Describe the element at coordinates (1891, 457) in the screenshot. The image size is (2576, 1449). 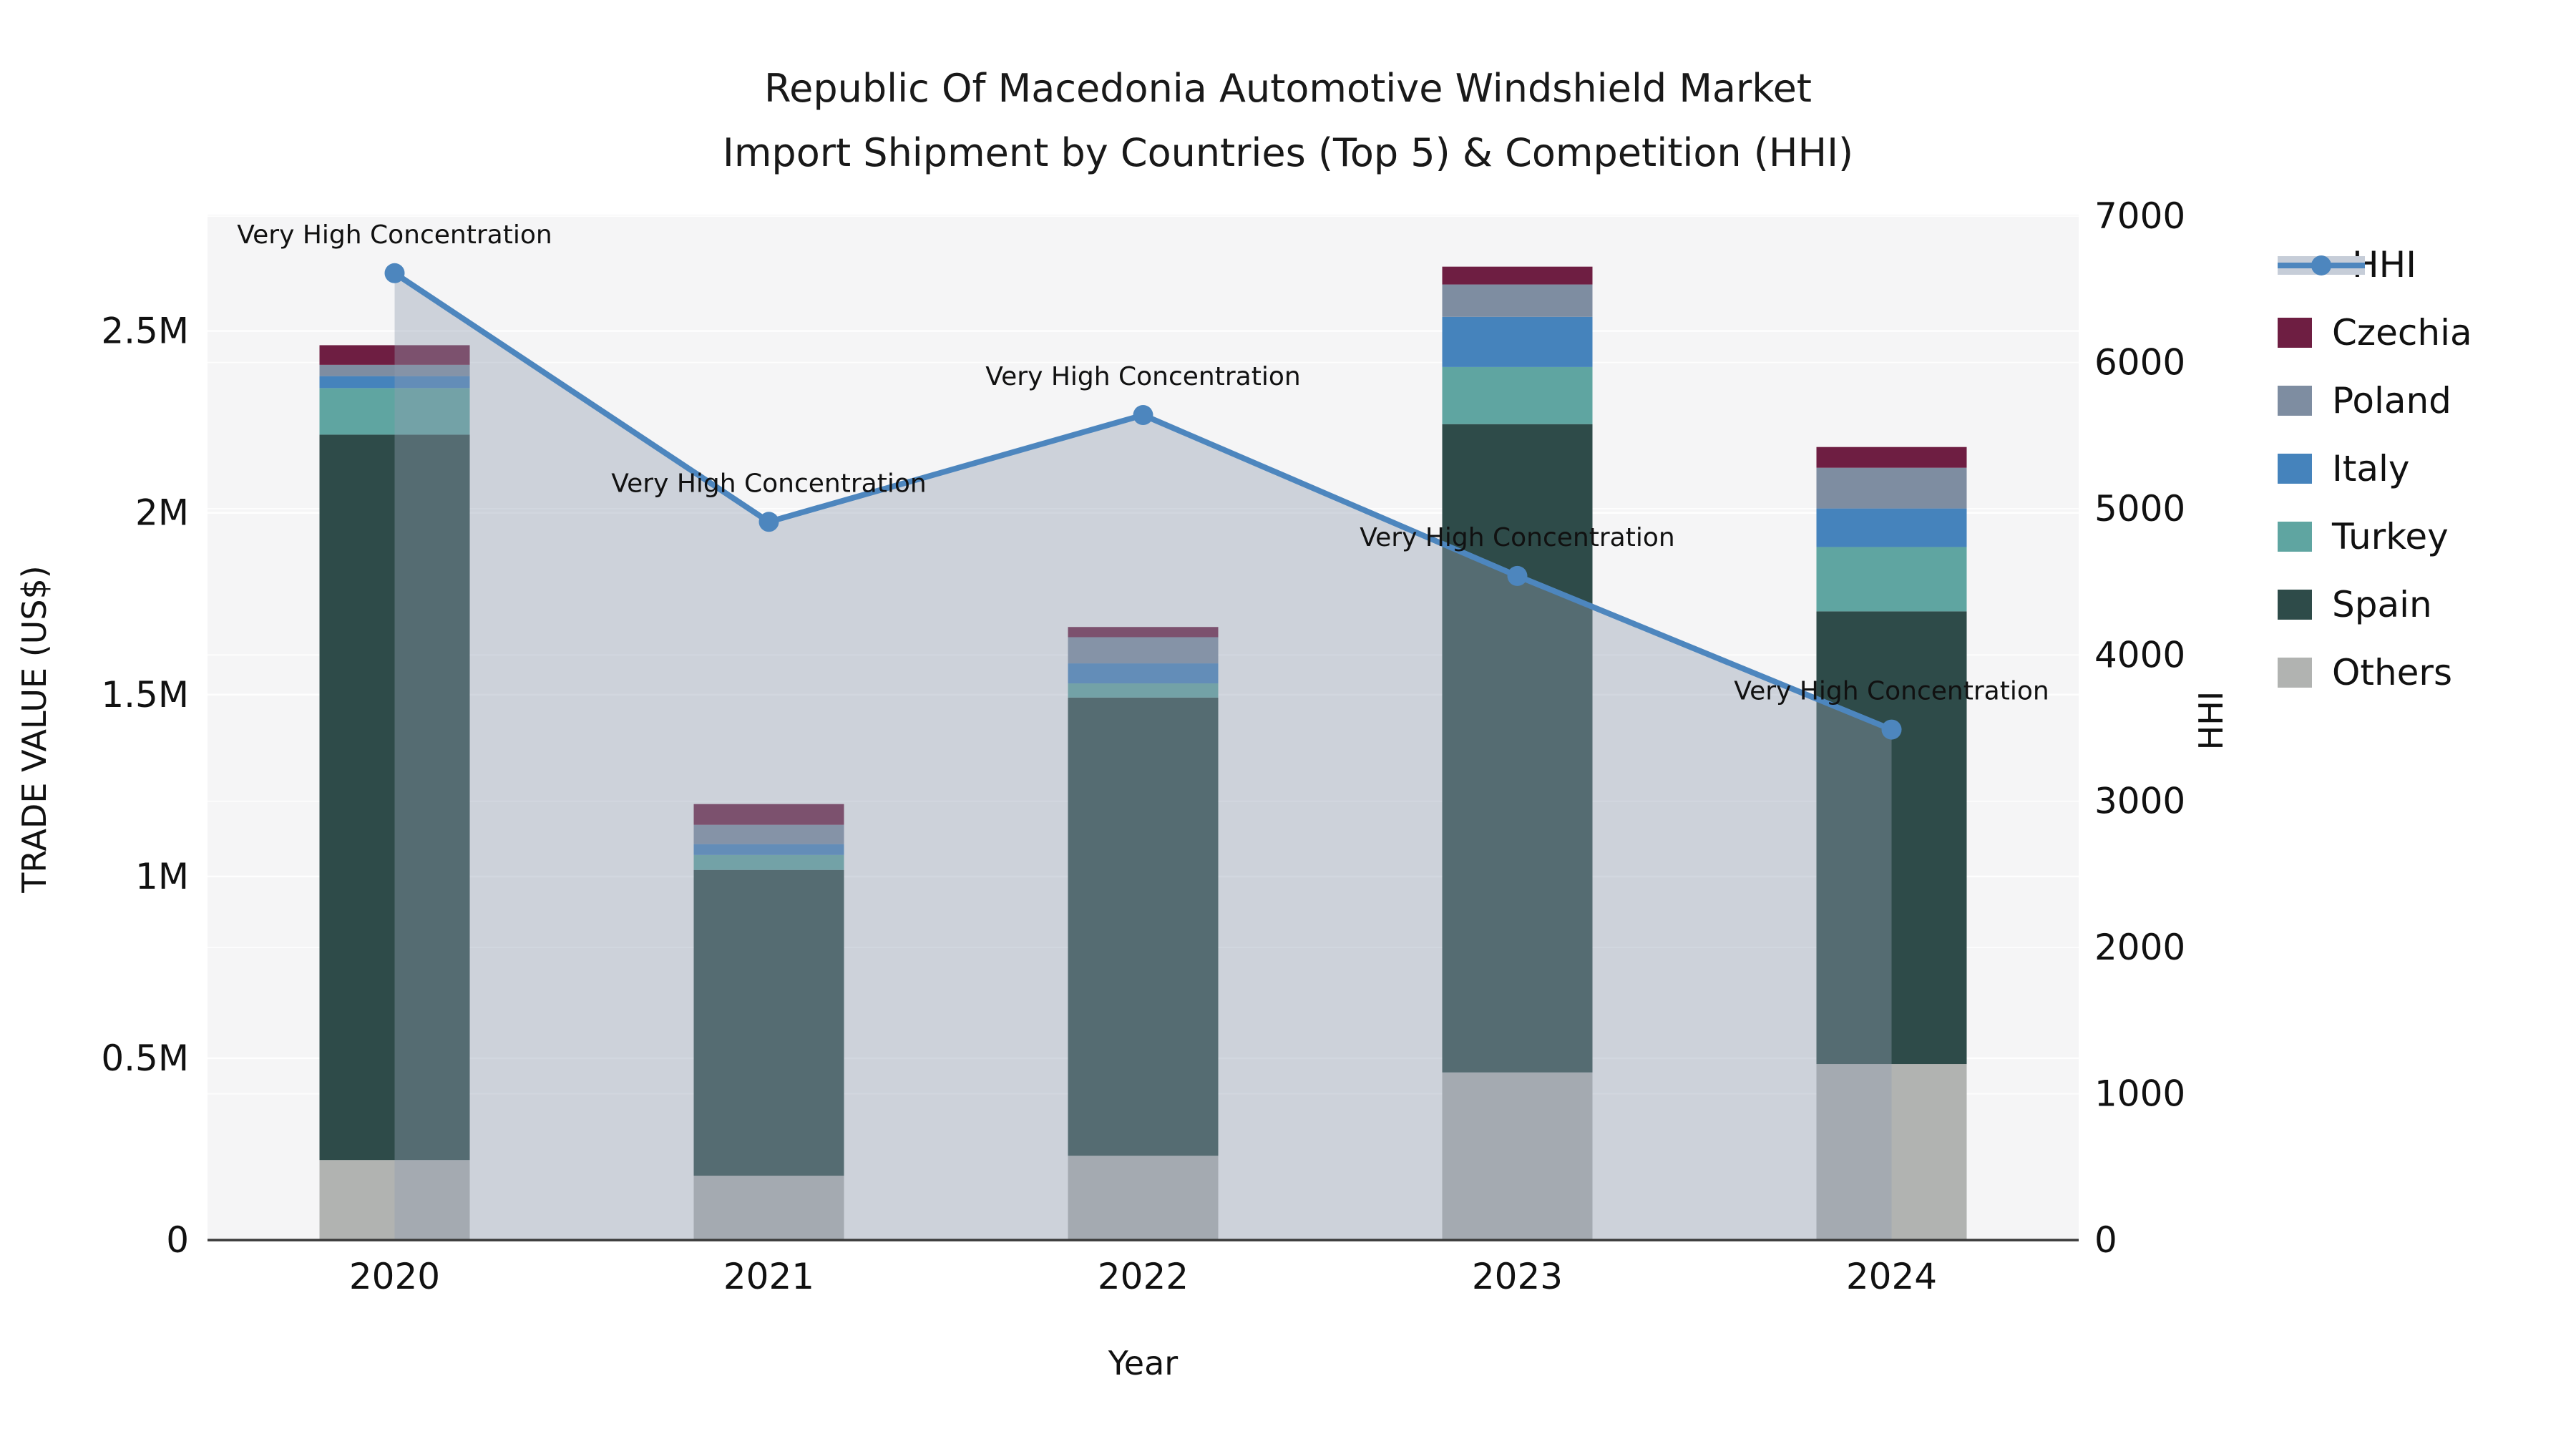
I see `bar-segment-czechia-2024` at that location.